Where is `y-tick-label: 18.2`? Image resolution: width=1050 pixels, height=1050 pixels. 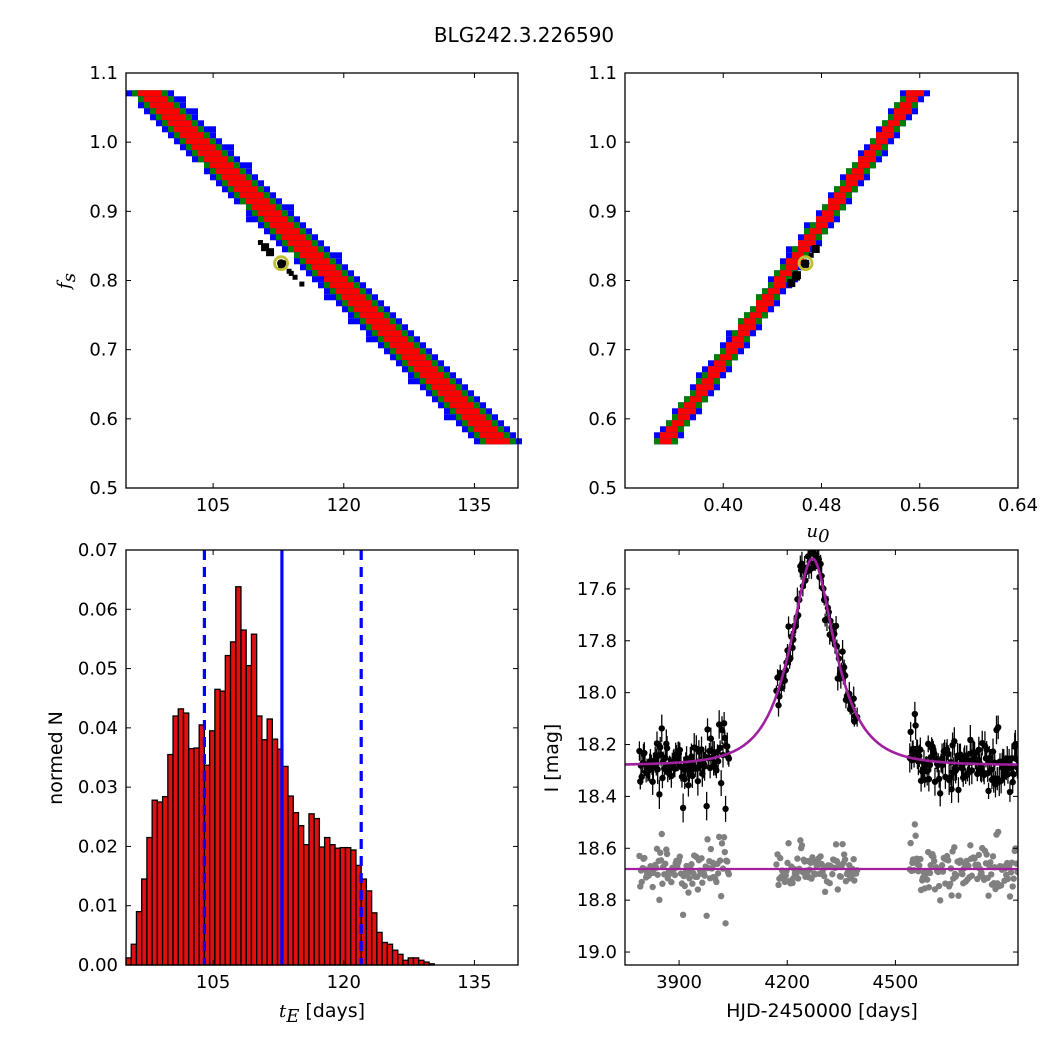 y-tick-label: 18.2 is located at coordinates (597, 745).